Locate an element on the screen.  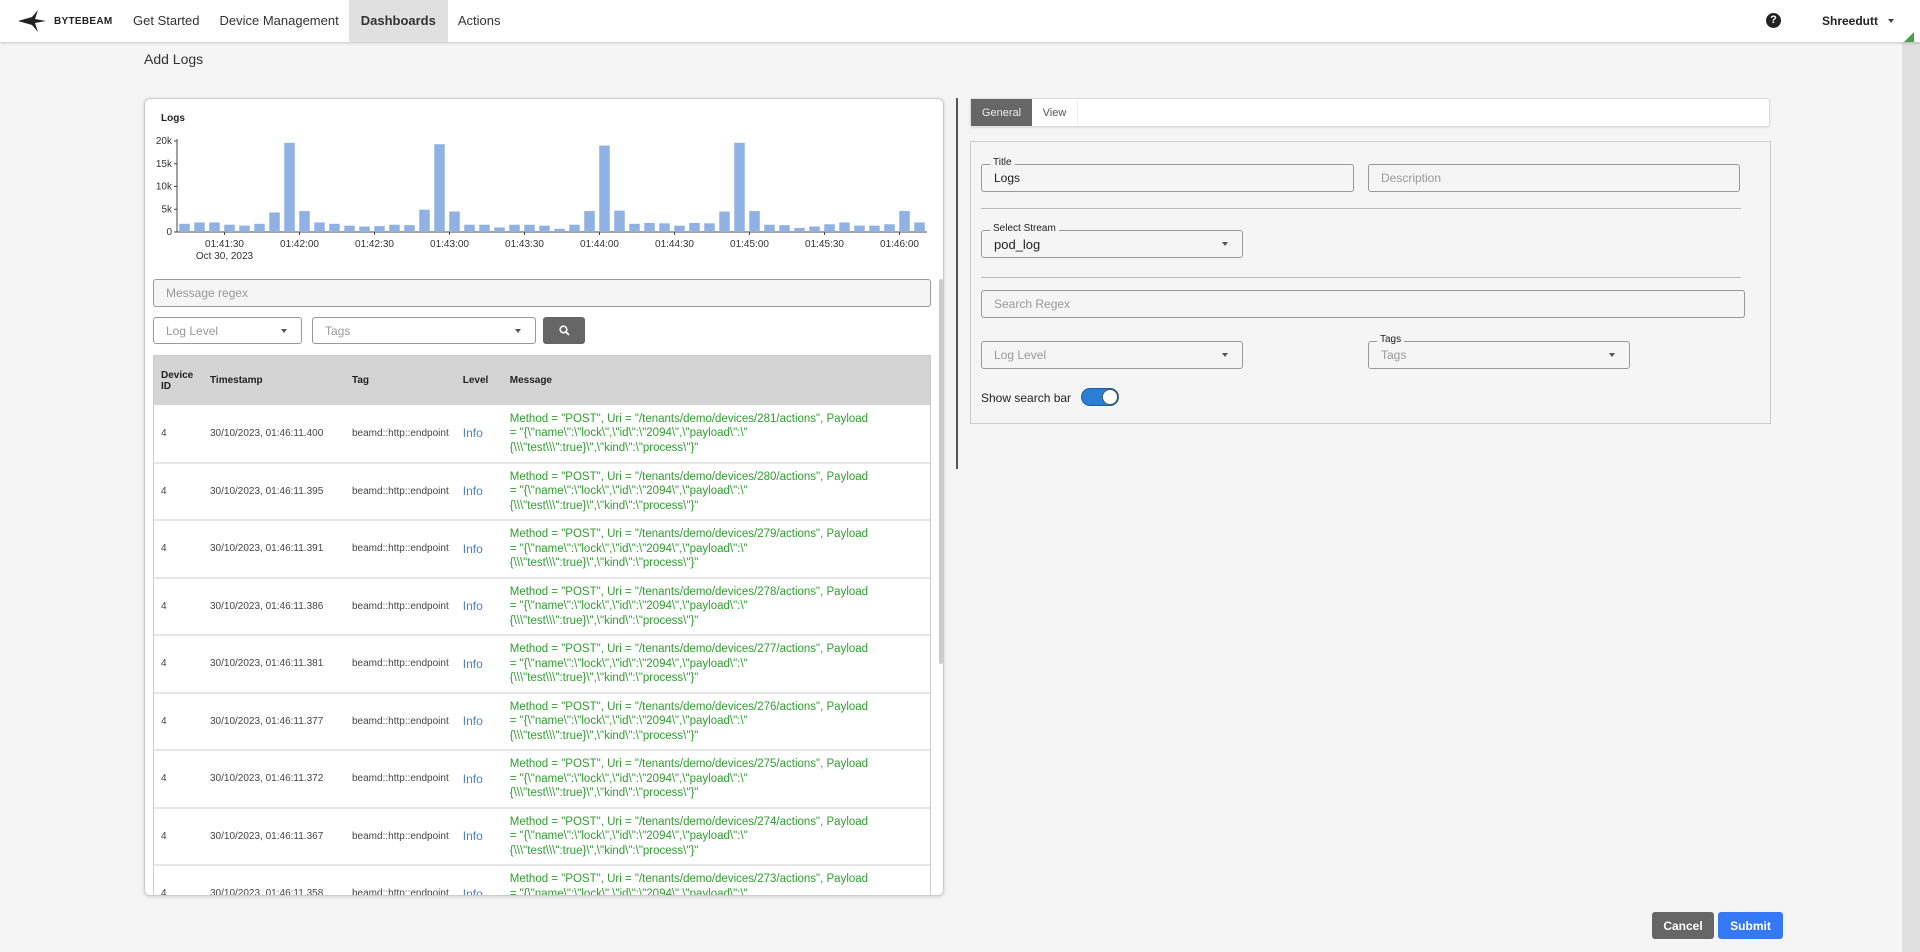
description-input: Description is located at coordinates (1554, 178).